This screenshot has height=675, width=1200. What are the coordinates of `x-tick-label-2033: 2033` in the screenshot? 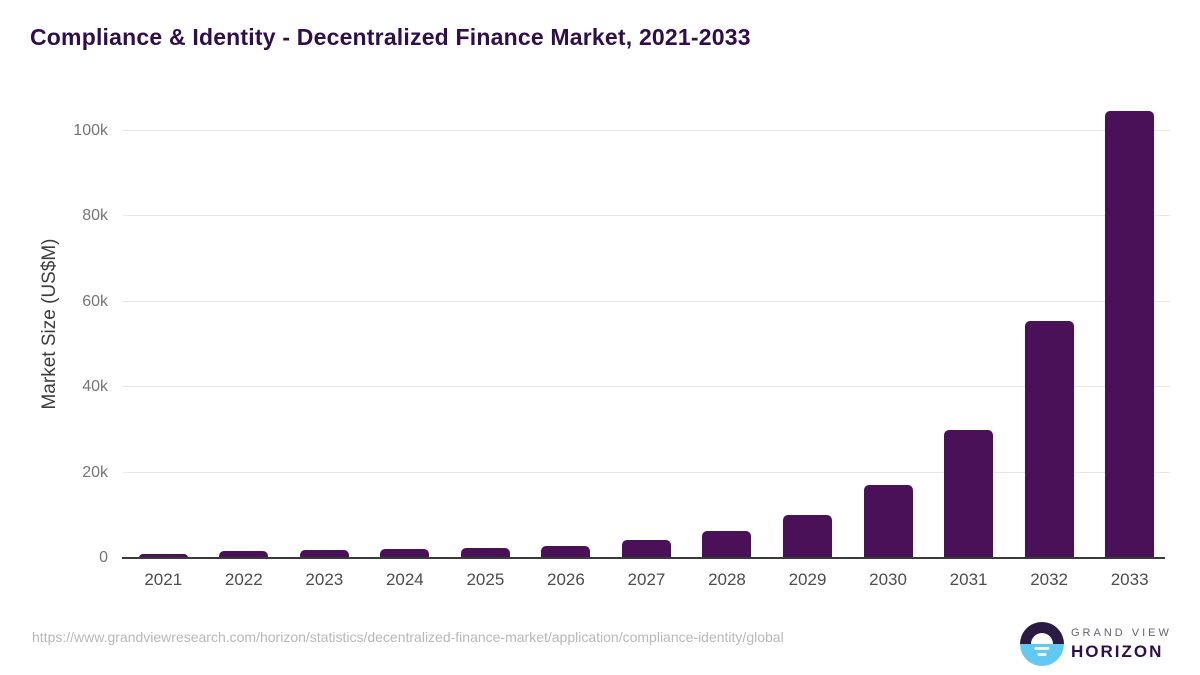 It's located at (1129, 579).